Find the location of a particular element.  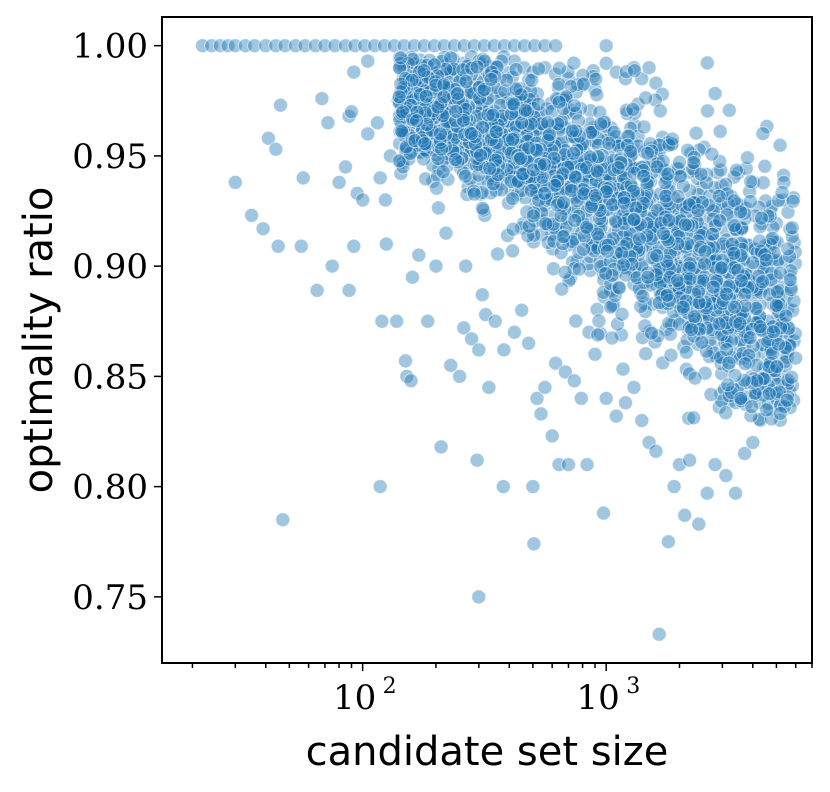

y-tick-label: 0.80 is located at coordinates (110, 488).